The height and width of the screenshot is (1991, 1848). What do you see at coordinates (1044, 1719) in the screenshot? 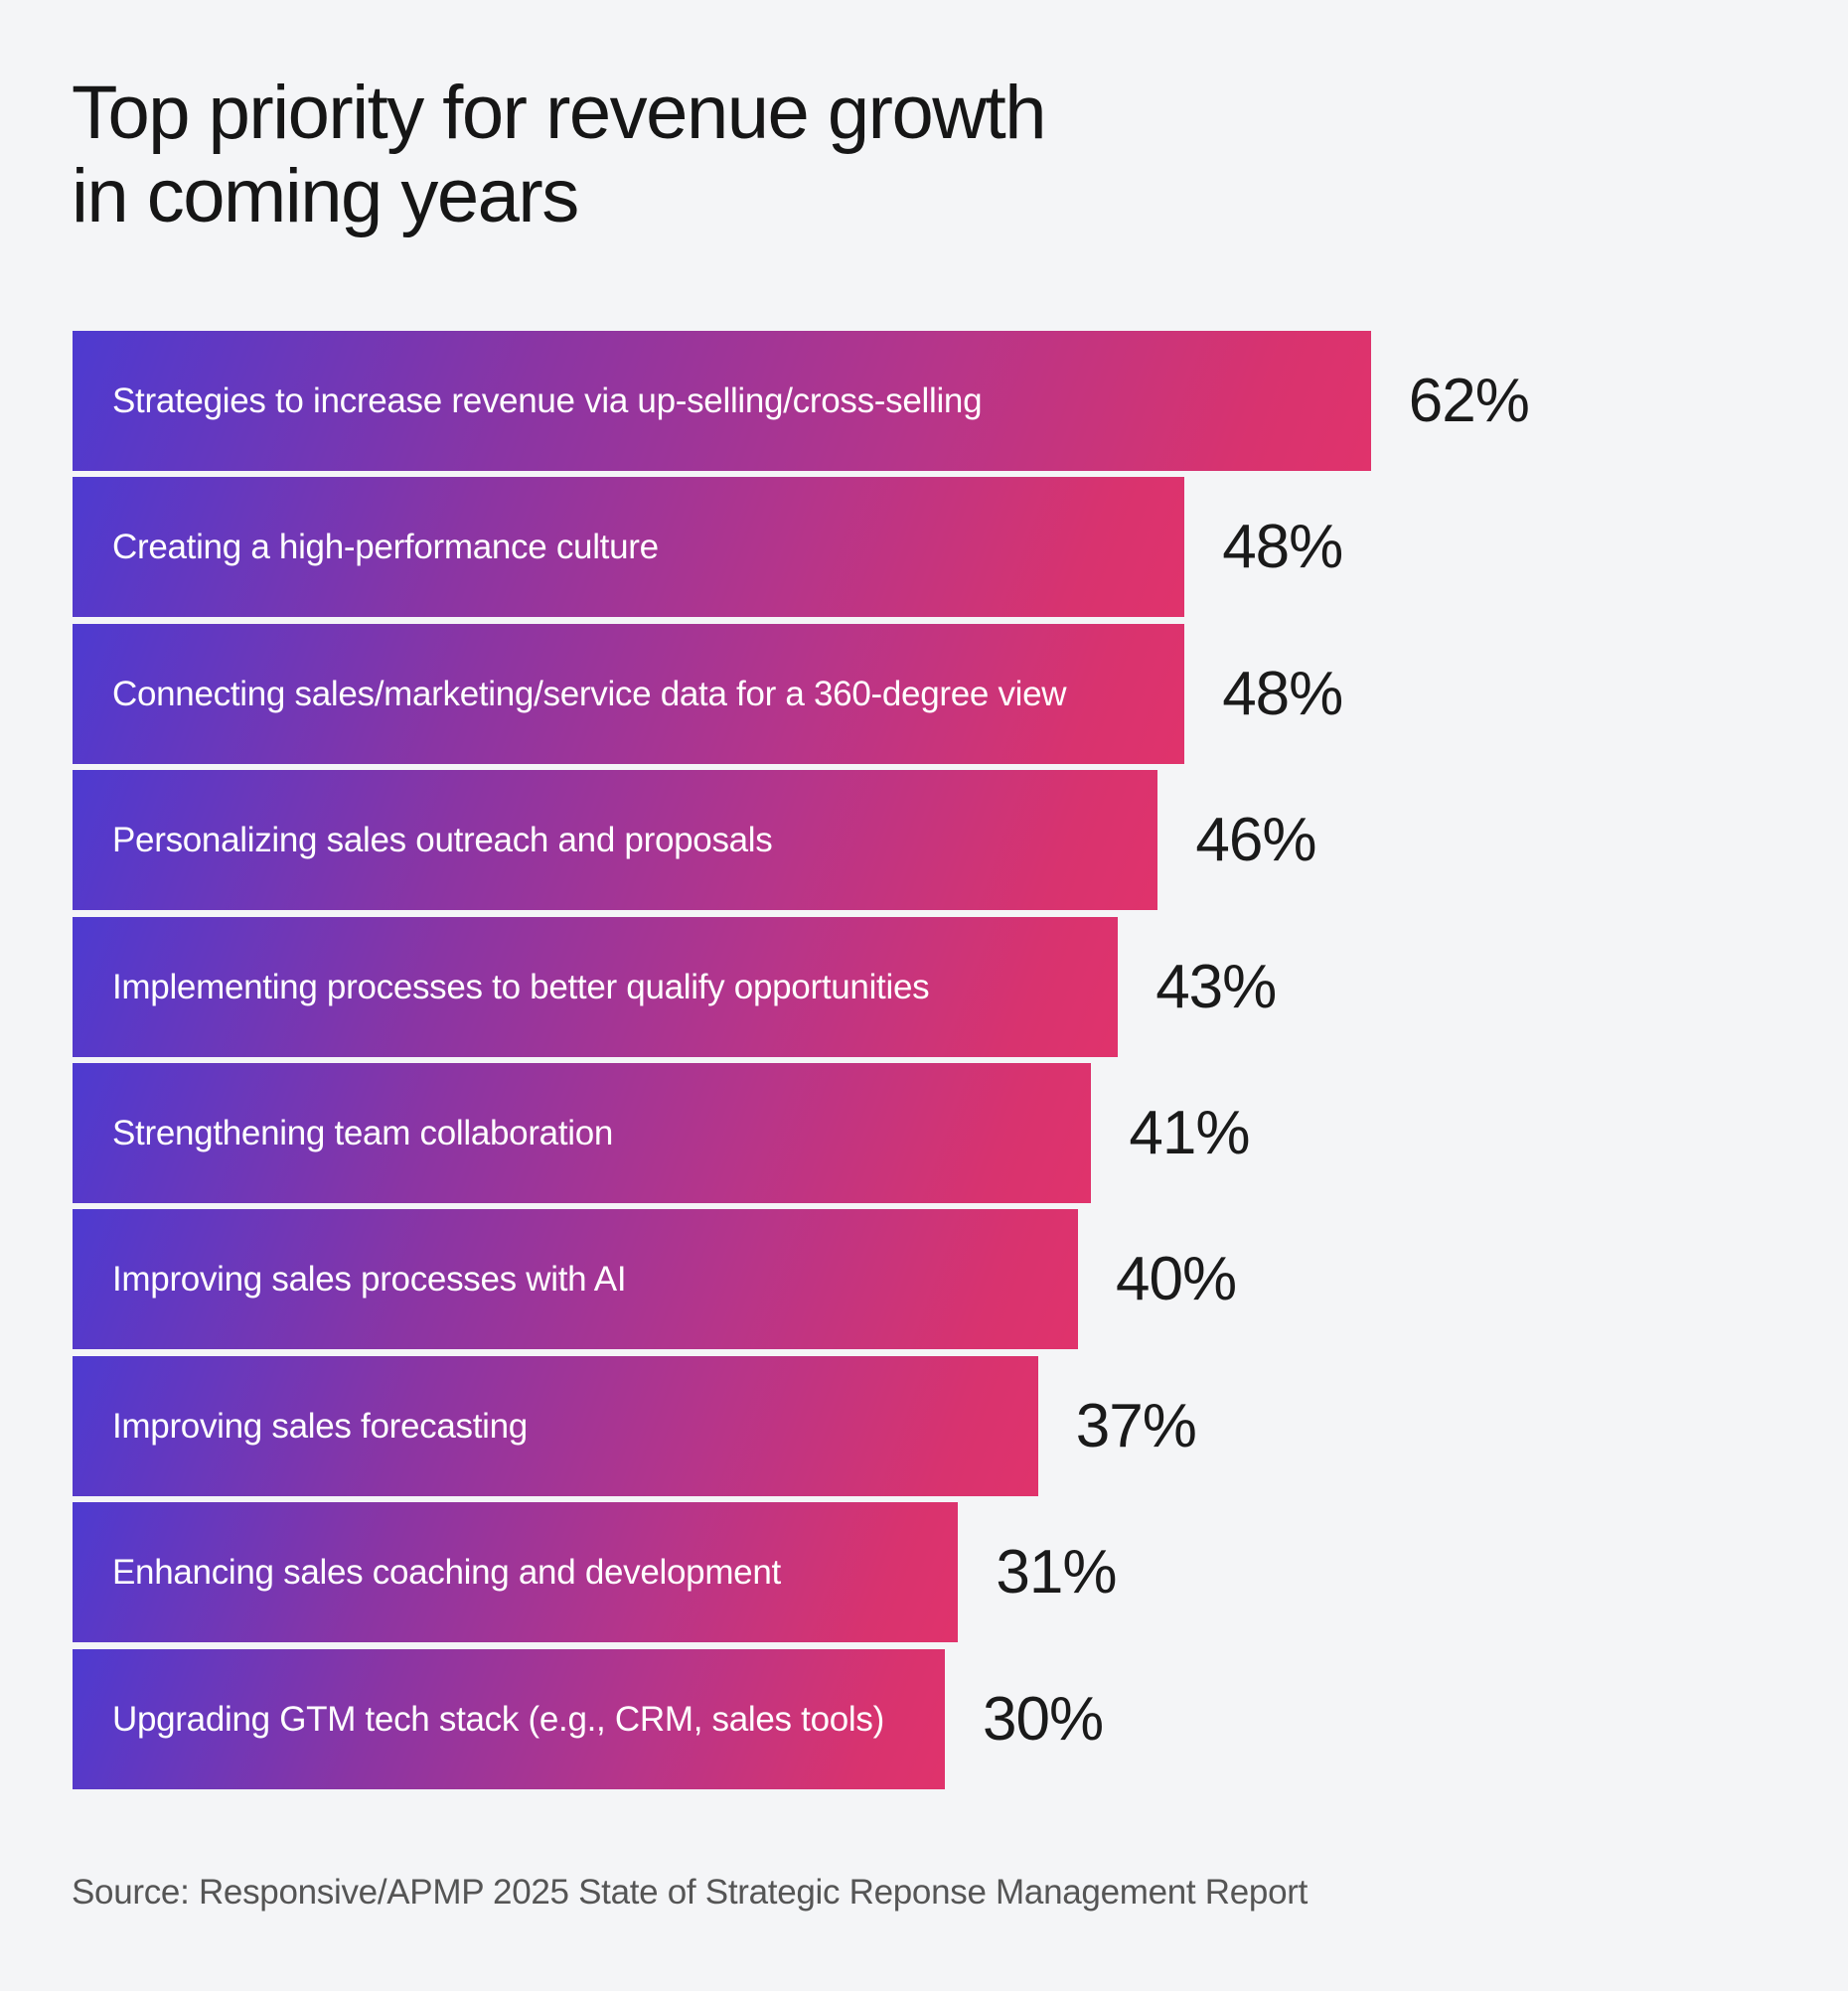
I see `data-label: 30%` at bounding box center [1044, 1719].